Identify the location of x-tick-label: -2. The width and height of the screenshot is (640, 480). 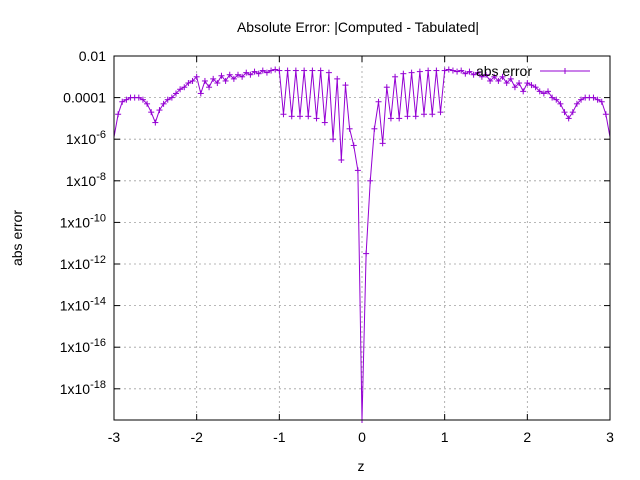
(196, 437).